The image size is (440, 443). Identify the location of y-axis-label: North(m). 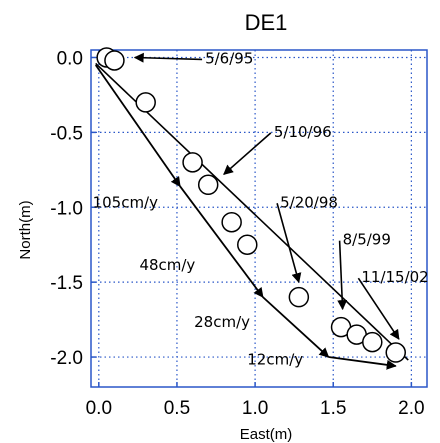
(25, 229).